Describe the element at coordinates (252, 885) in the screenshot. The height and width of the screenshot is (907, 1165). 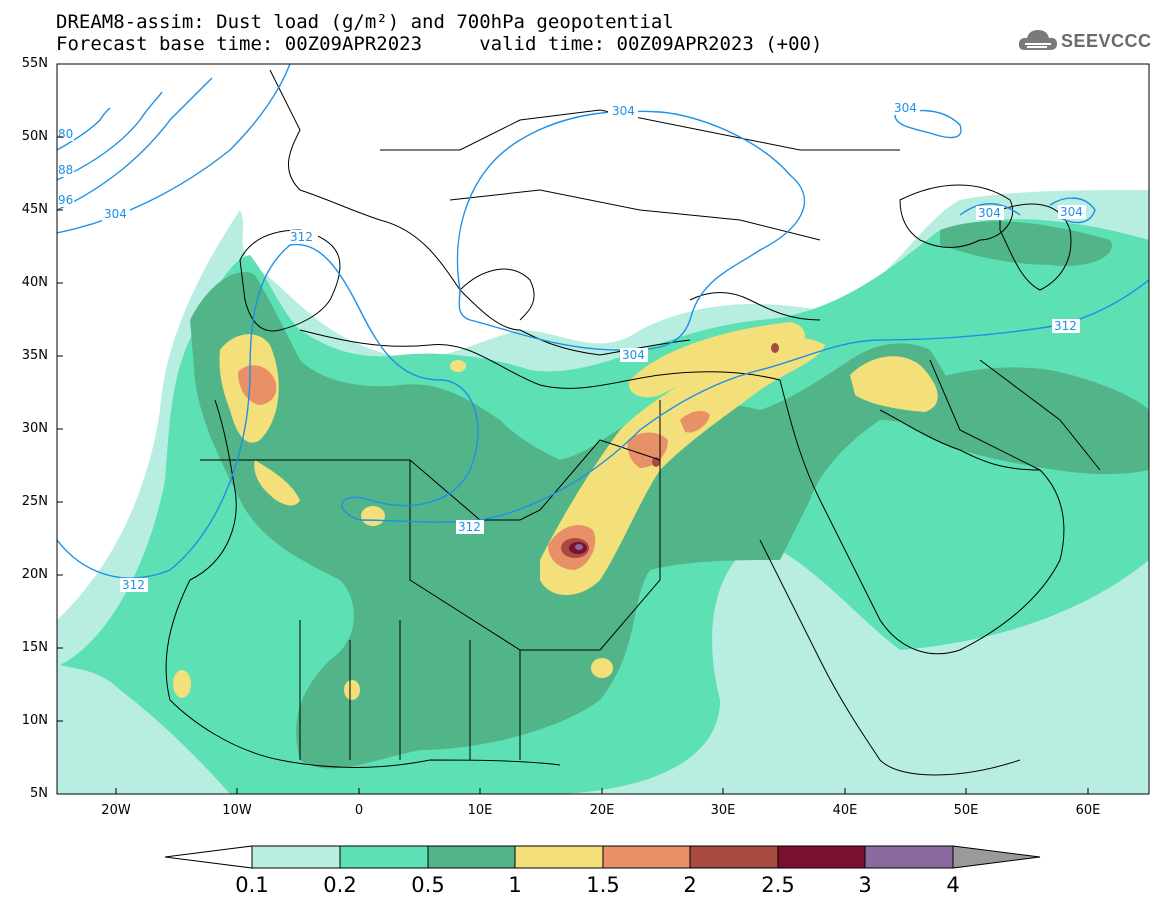
I see `colorbar-label: 0.1` at that location.